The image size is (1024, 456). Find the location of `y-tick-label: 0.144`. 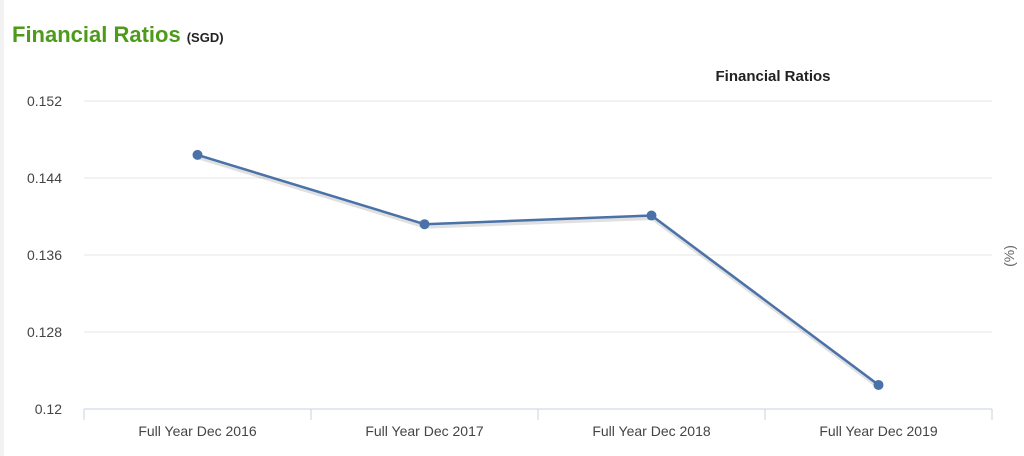

y-tick-label: 0.144 is located at coordinates (44, 178).